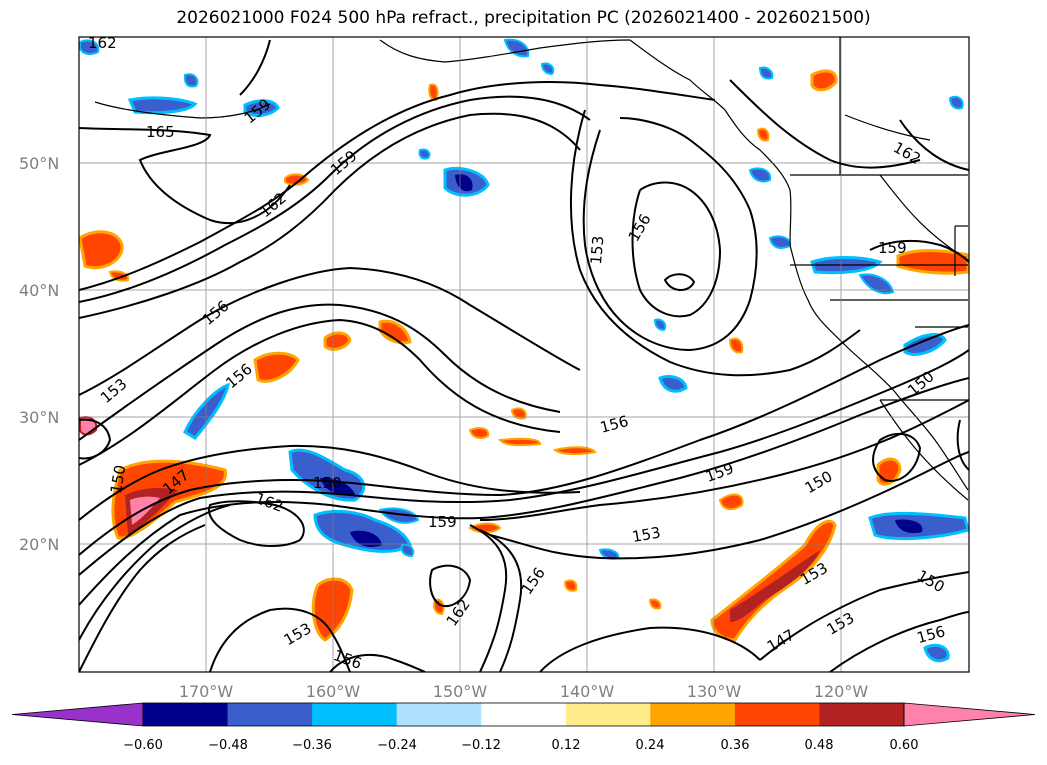 The image size is (1047, 765). I want to click on colorbar, so click(523, 714).